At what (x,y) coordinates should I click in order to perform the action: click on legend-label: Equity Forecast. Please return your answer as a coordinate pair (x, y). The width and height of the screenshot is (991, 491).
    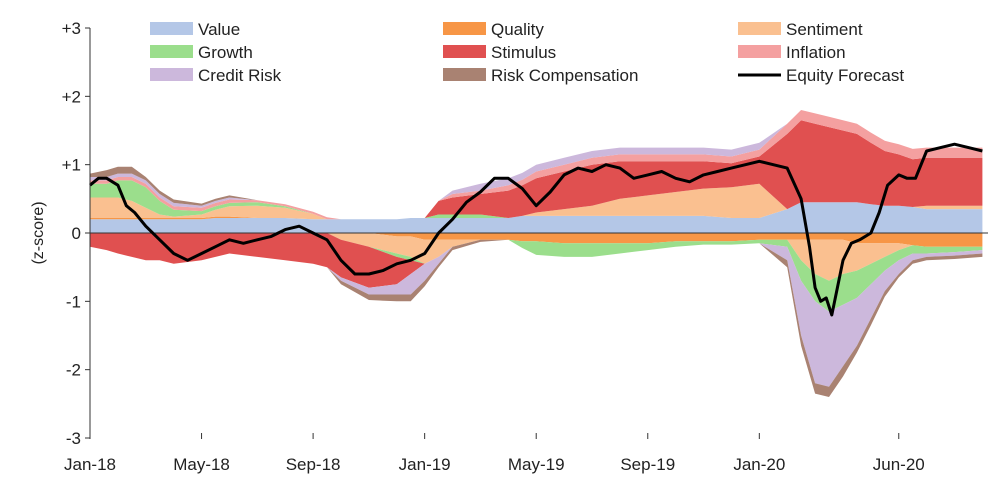
    Looking at the image, I should click on (845, 75).